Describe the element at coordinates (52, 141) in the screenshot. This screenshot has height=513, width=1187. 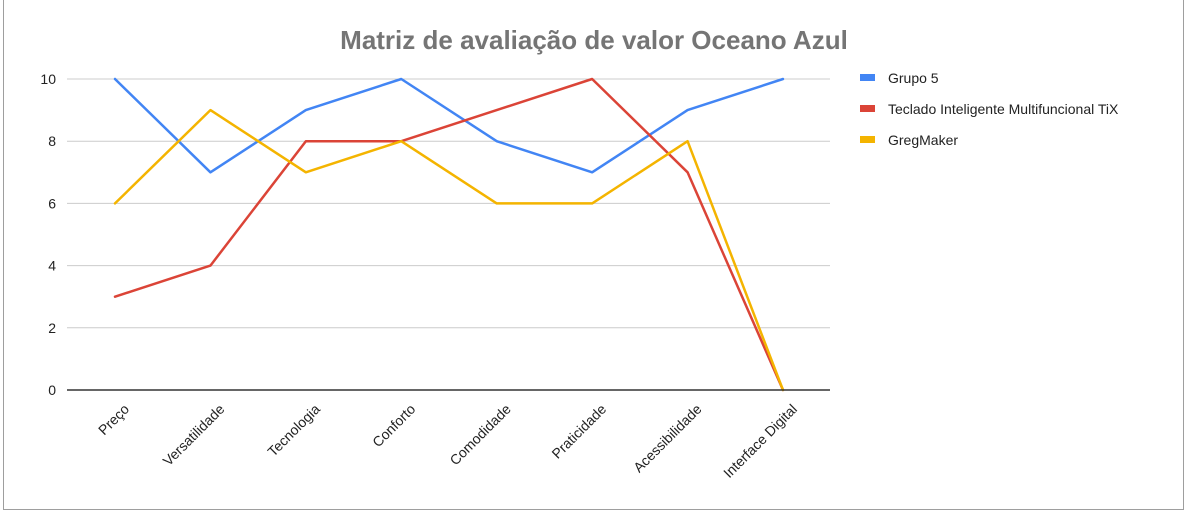
I see `y-tick-label: 8` at that location.